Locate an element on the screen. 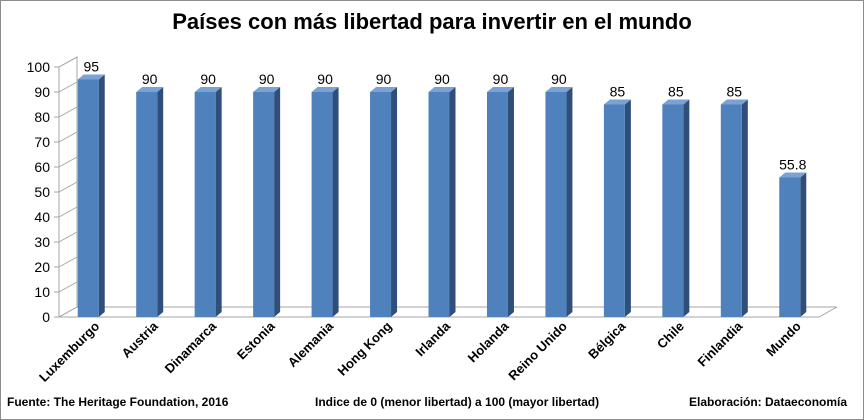 This screenshot has width=864, height=420. y-tick-label: 30 is located at coordinates (42, 242).